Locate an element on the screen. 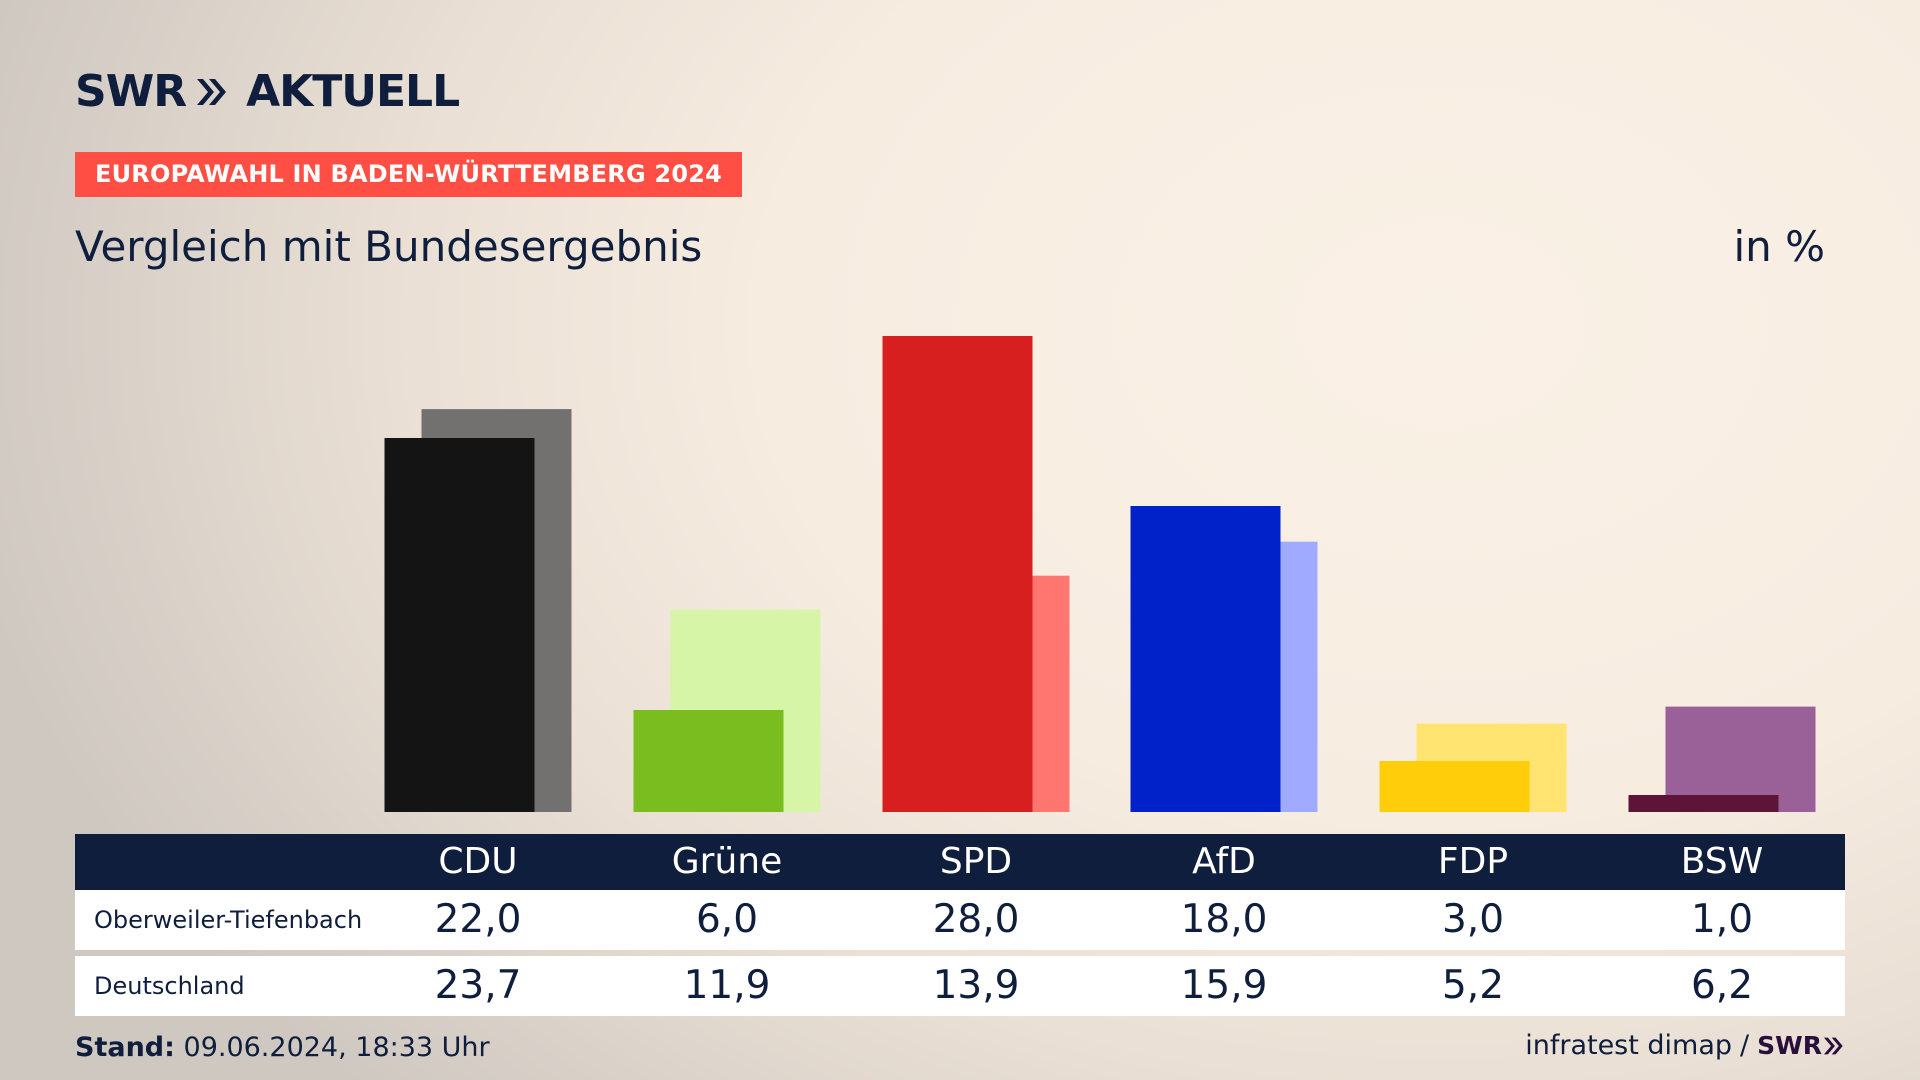  bar-spd-oberweiler-tiefenbach is located at coordinates (957, 574).